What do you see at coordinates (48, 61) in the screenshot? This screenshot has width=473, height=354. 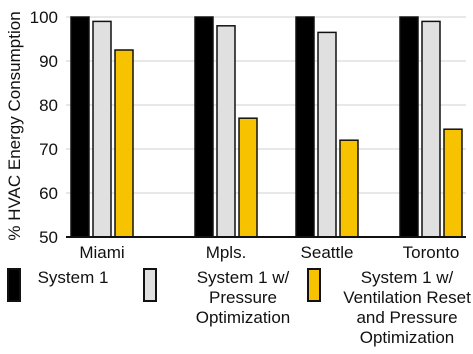 I see `y-tick-label: 90` at bounding box center [48, 61].